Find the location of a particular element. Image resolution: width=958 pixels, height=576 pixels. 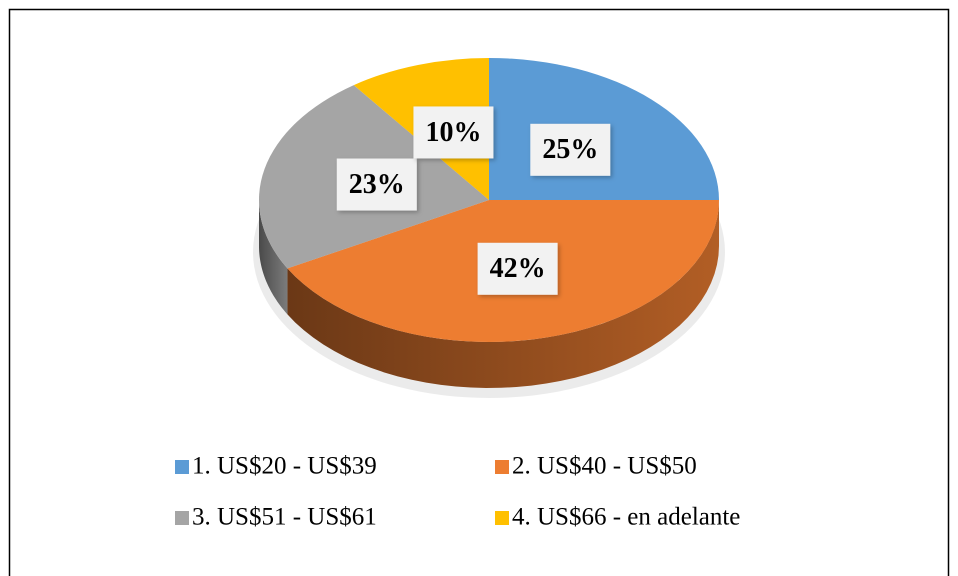

legend-label: 4. US$66 - en adelante is located at coordinates (626, 517).